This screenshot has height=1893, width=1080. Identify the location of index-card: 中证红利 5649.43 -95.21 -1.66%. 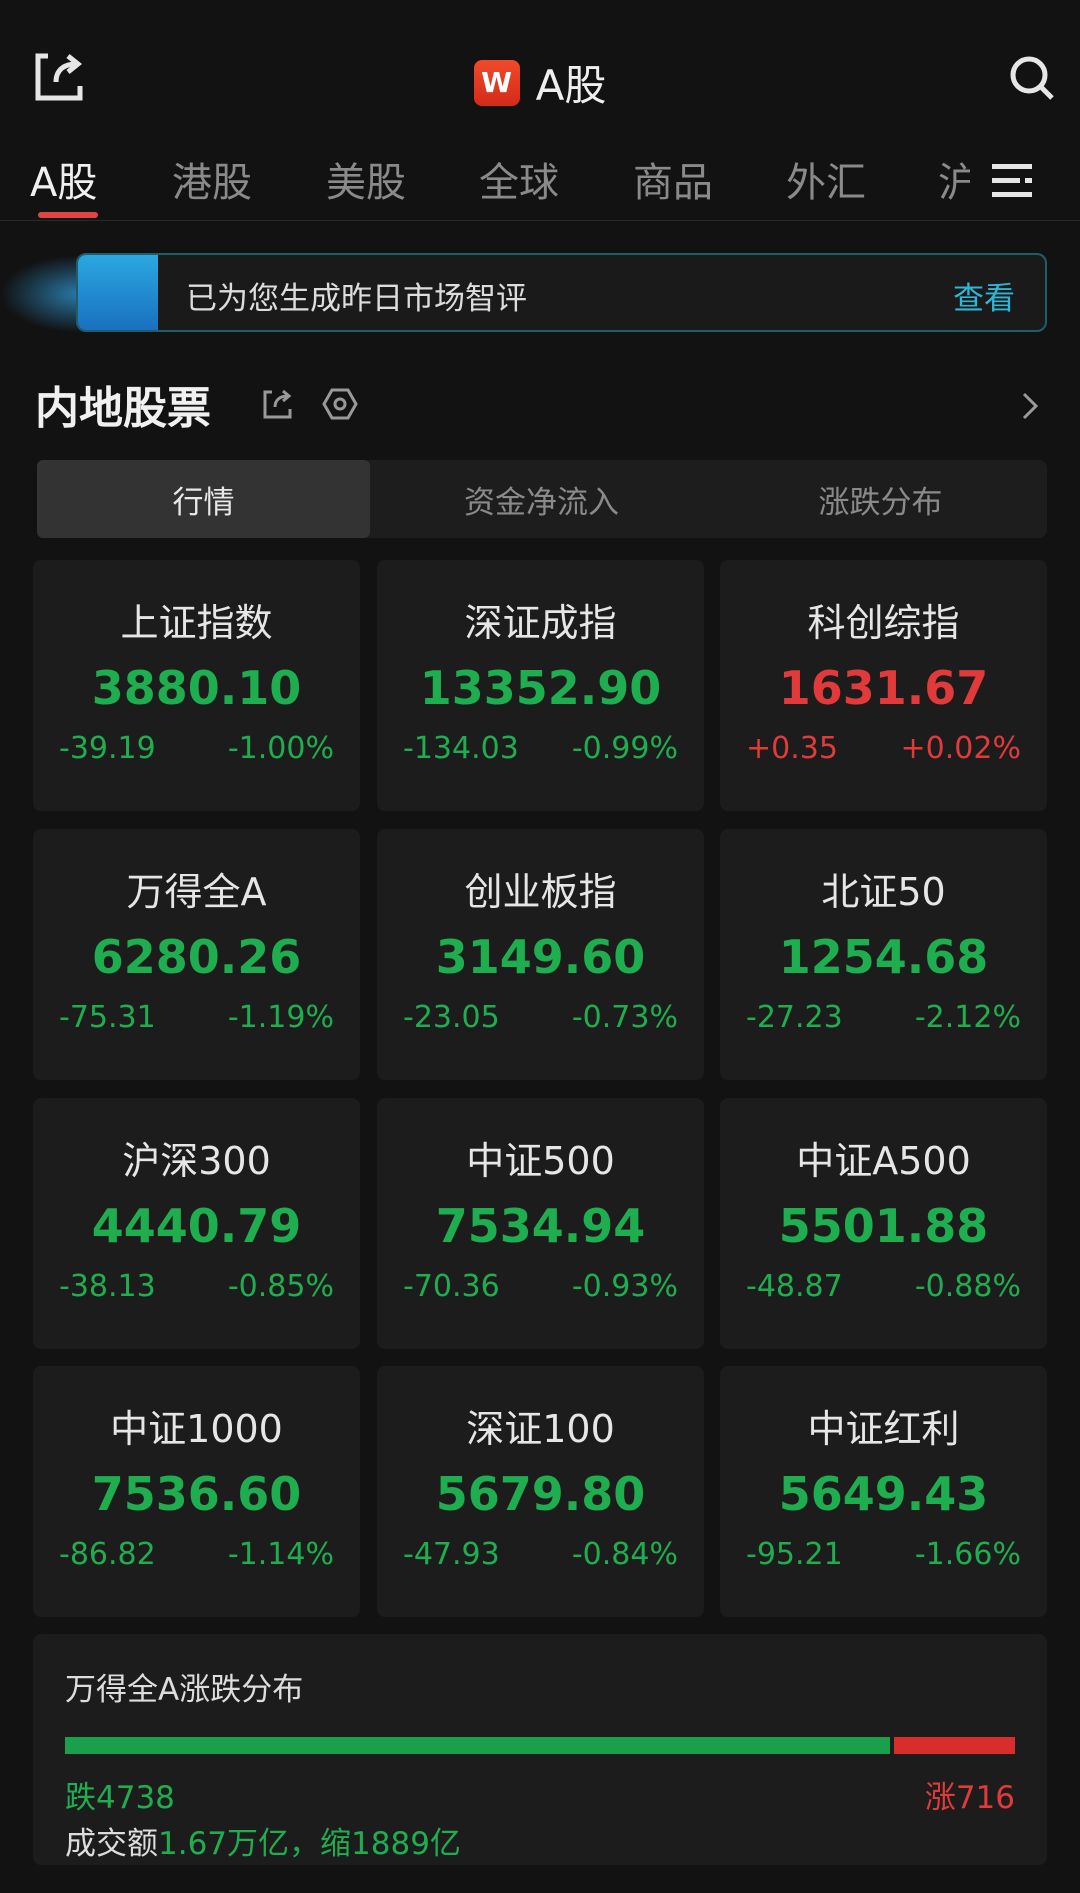
(883, 1491).